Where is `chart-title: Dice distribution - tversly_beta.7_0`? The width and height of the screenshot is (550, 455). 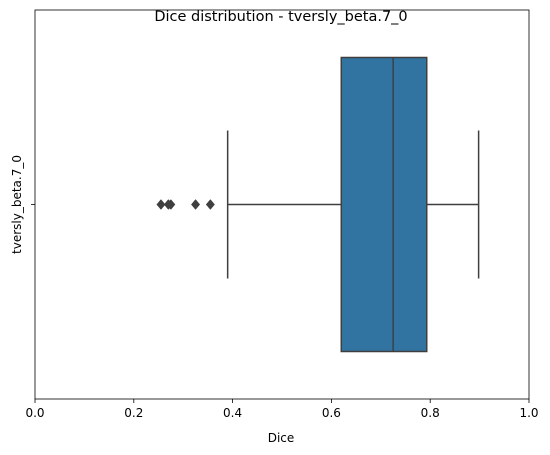
chart-title: Dice distribution - tversly_beta.7_0 is located at coordinates (280, 17).